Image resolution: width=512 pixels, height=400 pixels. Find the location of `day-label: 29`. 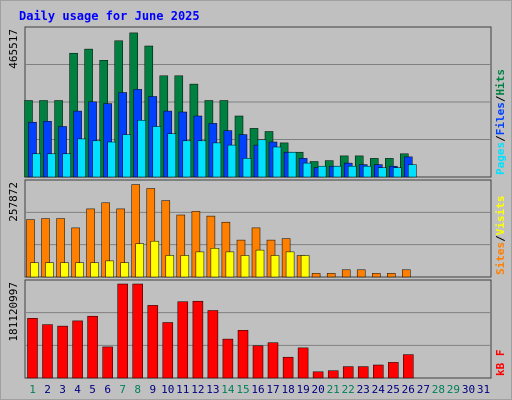

day-label: 29 is located at coordinates (453, 389).